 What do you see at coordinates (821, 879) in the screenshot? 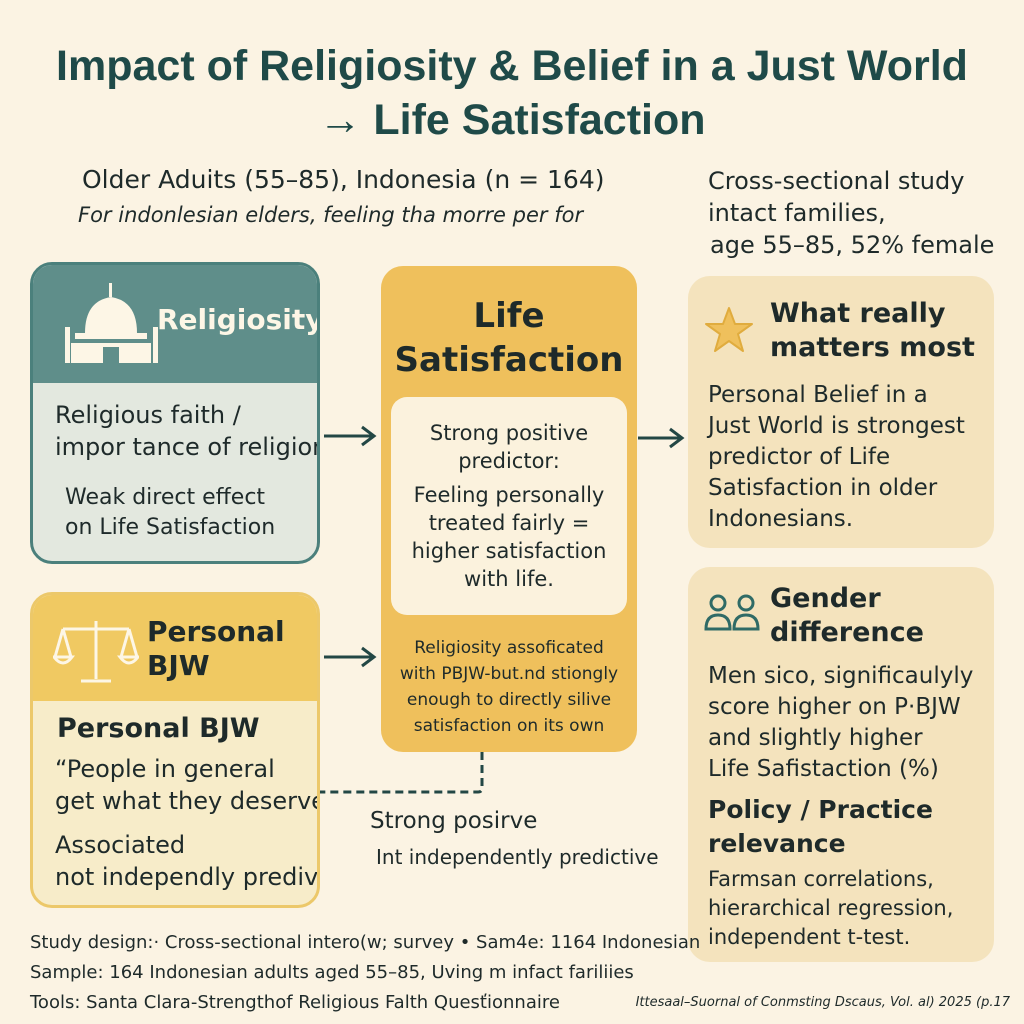
I see `policy-body: Farmsan correlations,` at bounding box center [821, 879].